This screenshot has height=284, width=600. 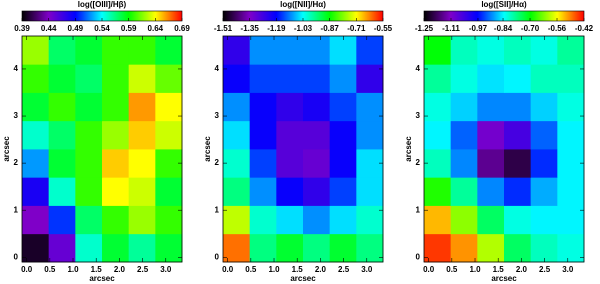 I want to click on x-tick-label: 2.0, so click(x=120, y=269).